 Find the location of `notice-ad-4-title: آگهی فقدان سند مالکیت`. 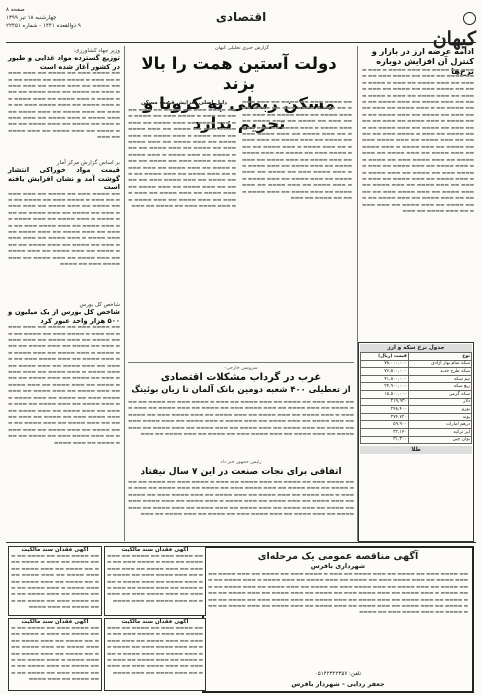

notice-ad-4-title: آگهی فقدان سند مالکیت is located at coordinates (155, 622).